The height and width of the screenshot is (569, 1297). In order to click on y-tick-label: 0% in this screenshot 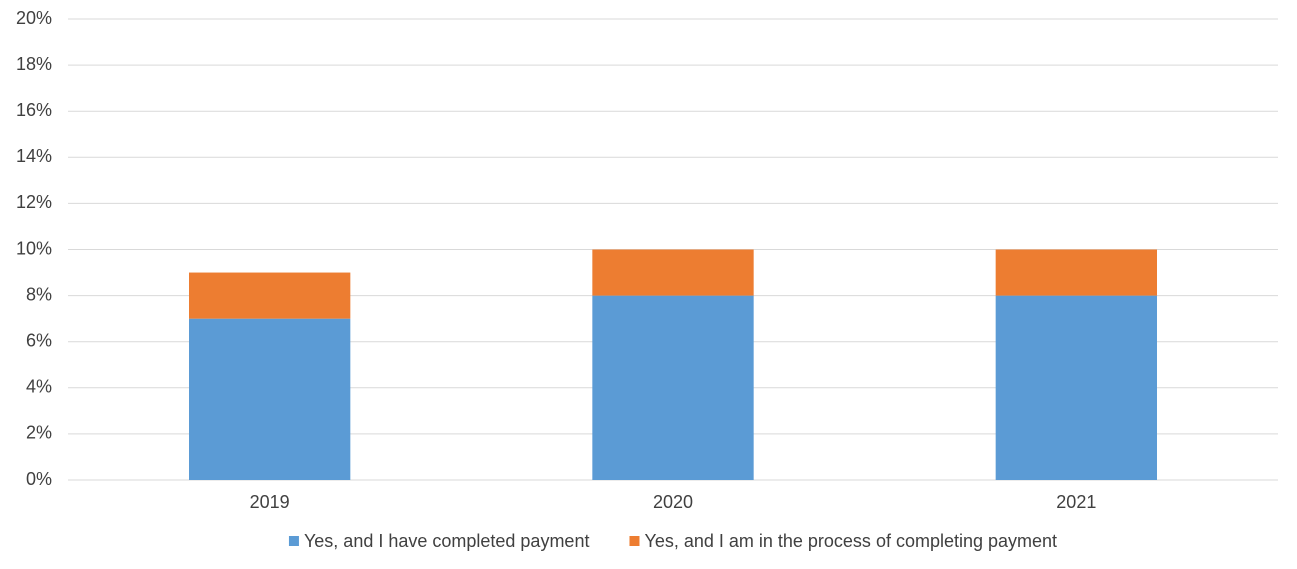, I will do `click(39, 479)`.